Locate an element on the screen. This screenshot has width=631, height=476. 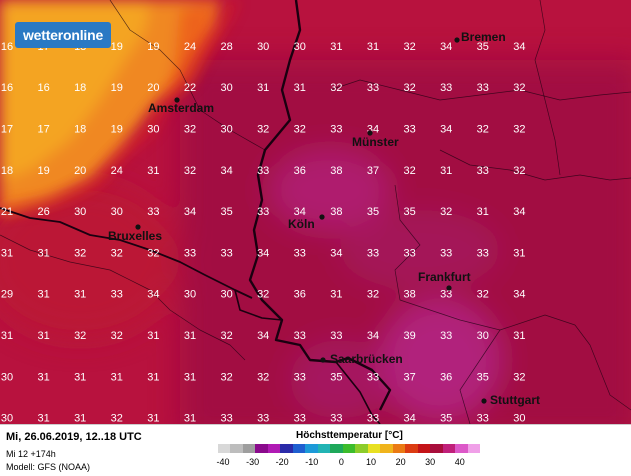
city-label-bruxelles: Bruxelles is located at coordinates (135, 236).